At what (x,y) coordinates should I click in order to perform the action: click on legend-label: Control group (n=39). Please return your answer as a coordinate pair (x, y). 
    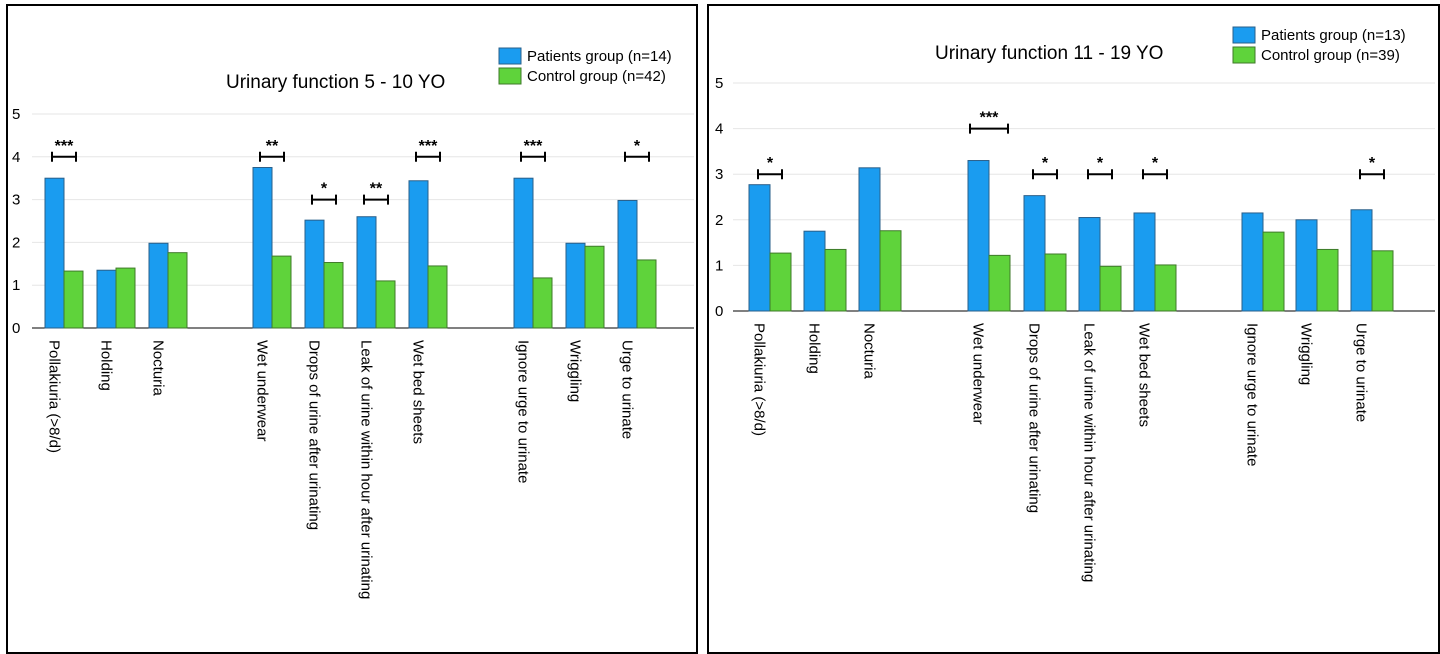
    Looking at the image, I should click on (1330, 55).